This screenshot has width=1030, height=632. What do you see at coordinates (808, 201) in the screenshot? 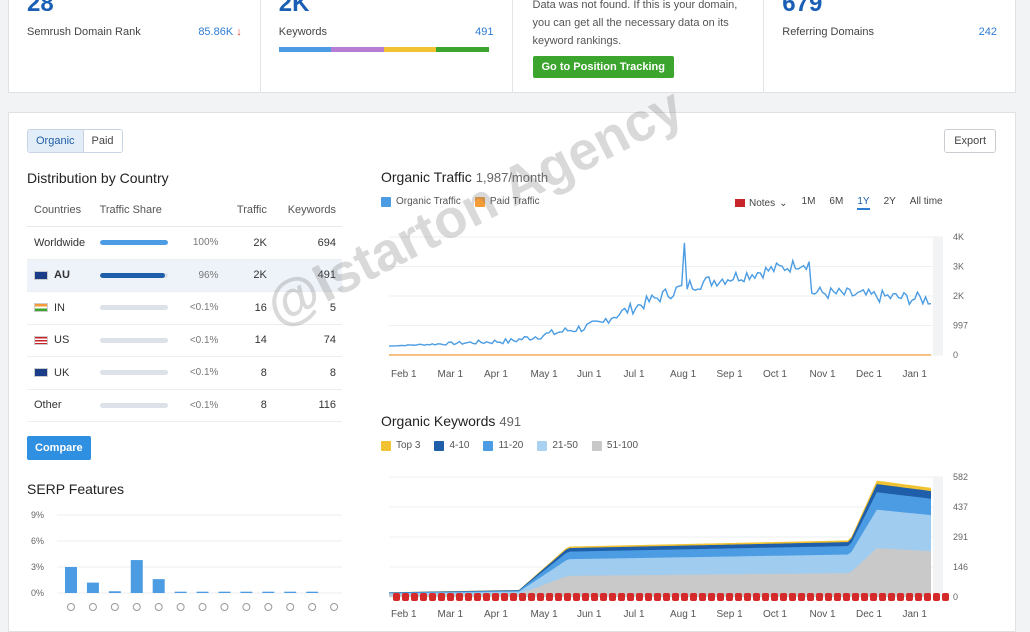
I see `range-option: 1M` at bounding box center [808, 201].